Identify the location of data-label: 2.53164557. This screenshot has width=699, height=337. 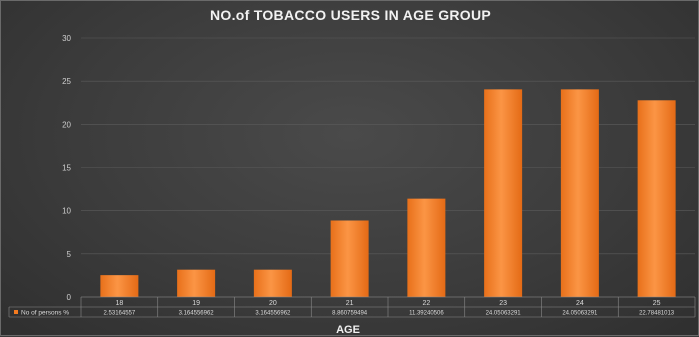
(120, 314).